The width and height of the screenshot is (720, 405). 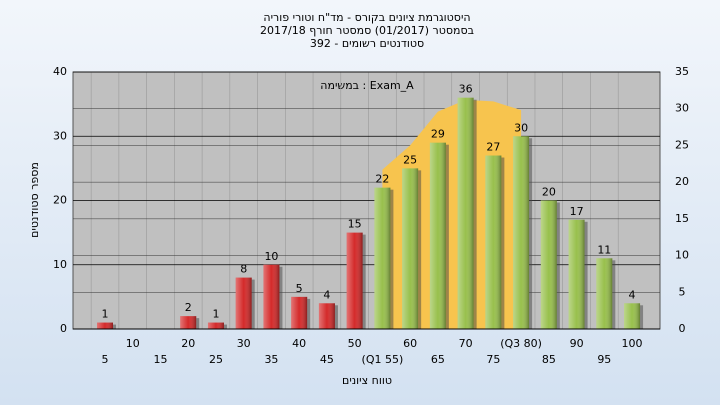 What do you see at coordinates (604, 249) in the screenshot?
I see `data-label: 11` at bounding box center [604, 249].